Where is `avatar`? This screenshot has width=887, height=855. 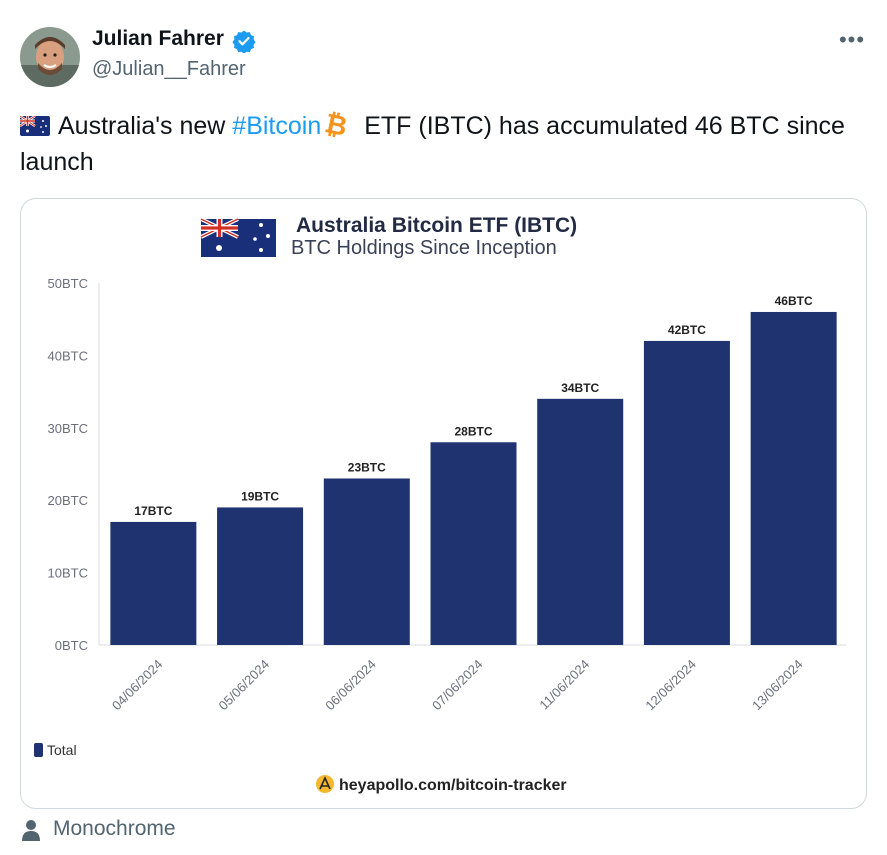 avatar is located at coordinates (50, 57).